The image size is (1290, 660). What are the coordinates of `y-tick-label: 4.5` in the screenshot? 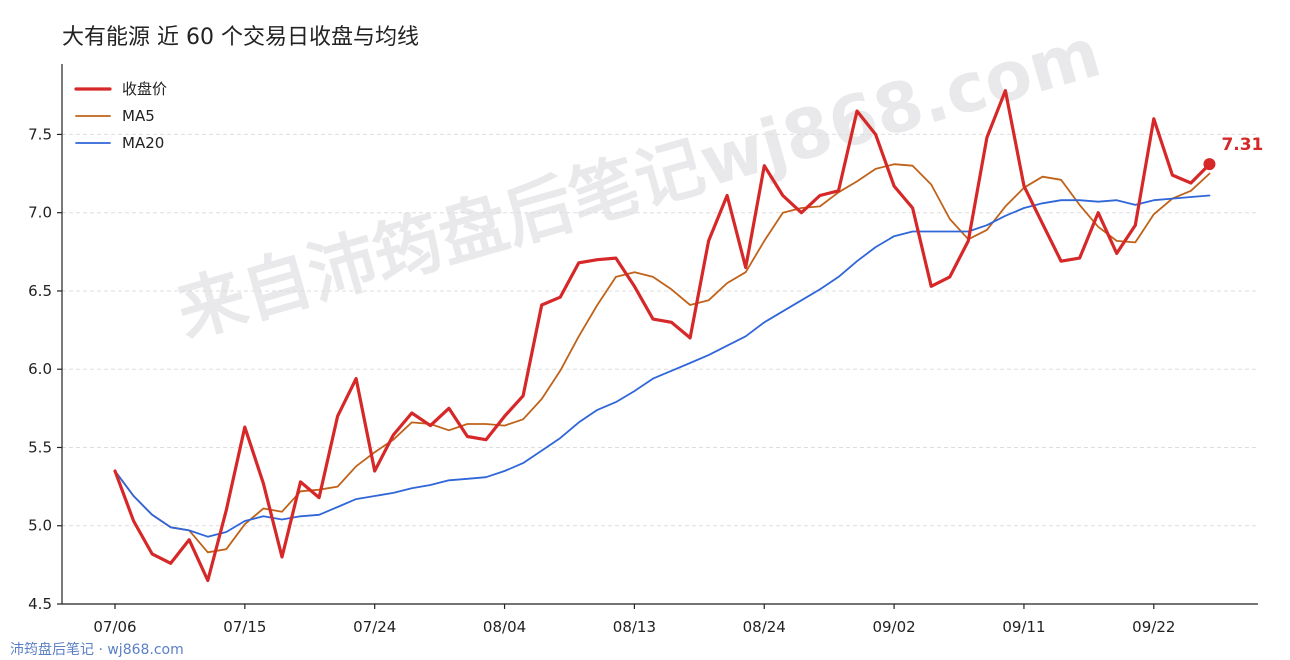 It's located at (40, 604).